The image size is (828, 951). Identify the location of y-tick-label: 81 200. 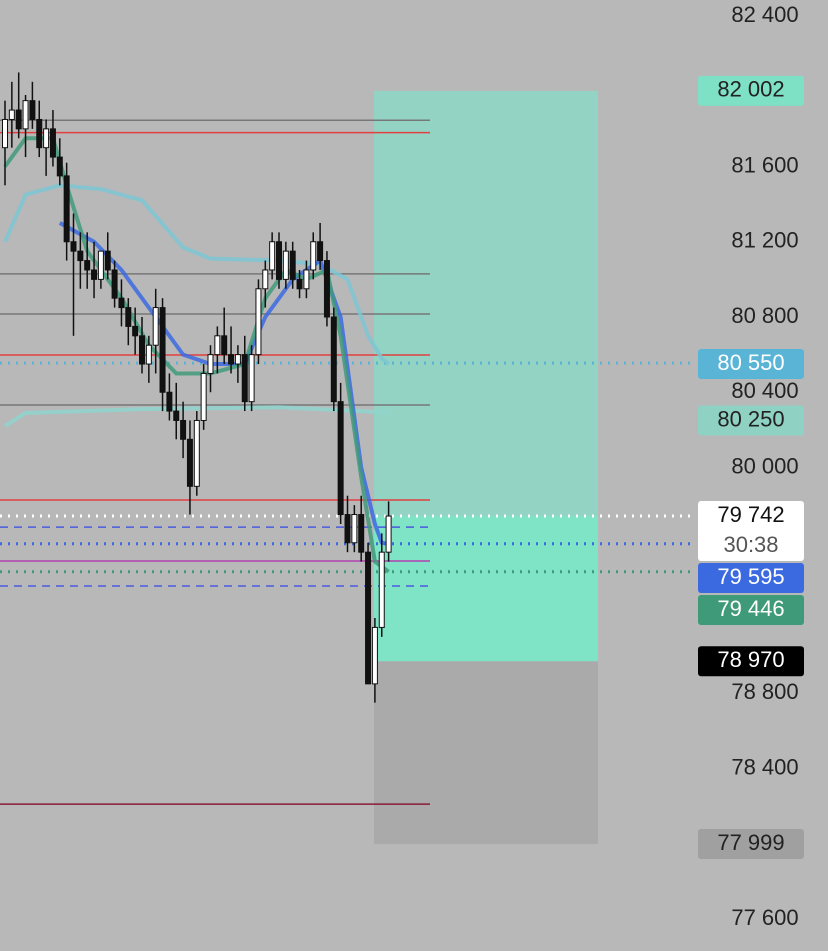
(764, 240).